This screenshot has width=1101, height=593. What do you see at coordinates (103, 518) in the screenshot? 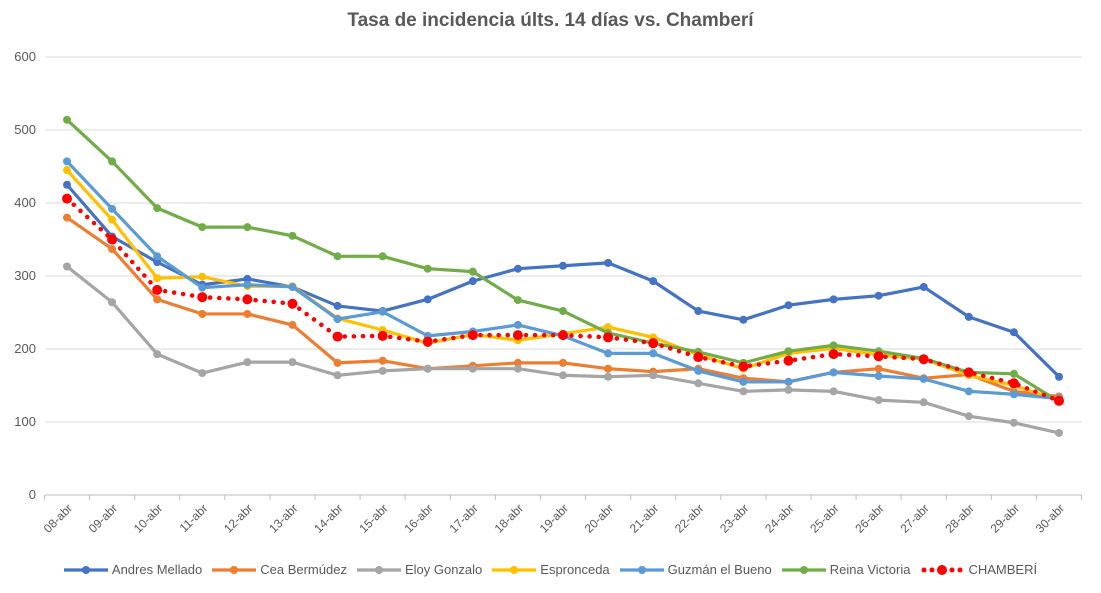
I see `x-tick-label: 09-abr` at bounding box center [103, 518].